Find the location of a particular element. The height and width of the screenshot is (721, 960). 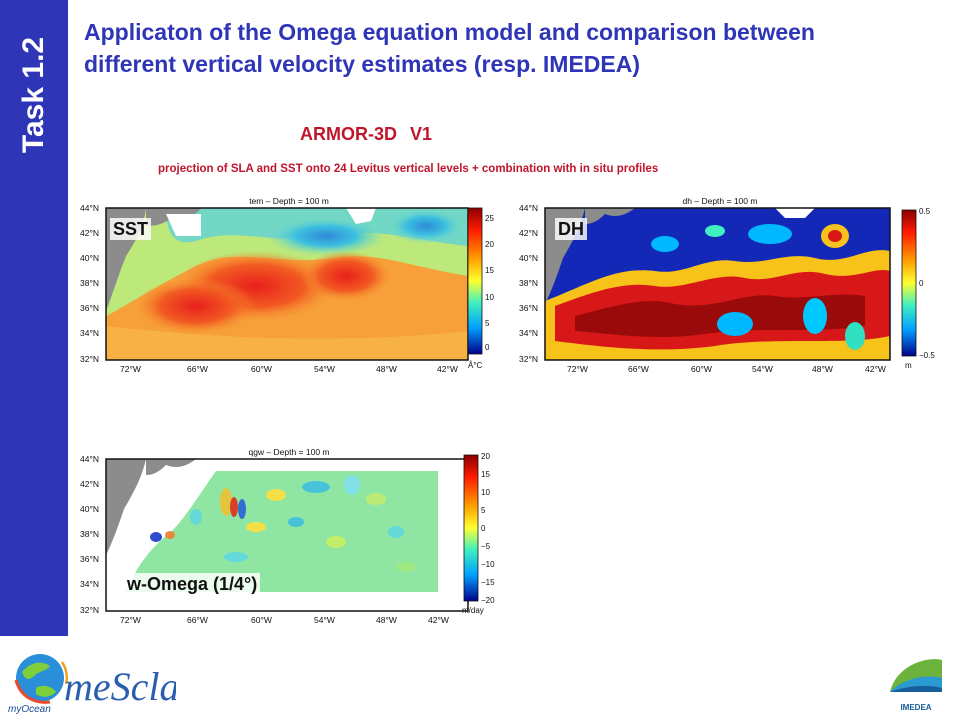

dh-lat-tick: 38°N is located at coordinates (528, 283).